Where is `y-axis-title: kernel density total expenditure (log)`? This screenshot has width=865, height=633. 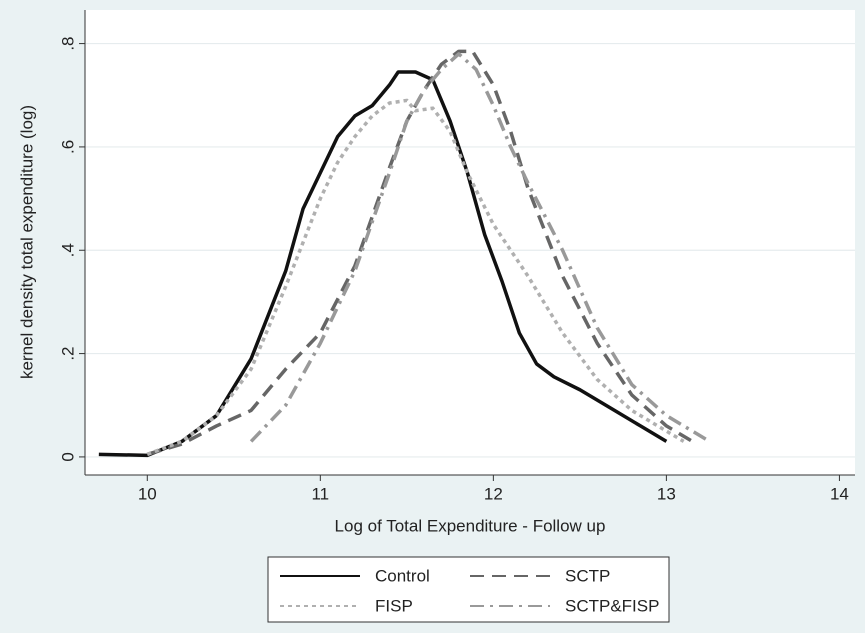 y-axis-title: kernel density total expenditure (log) is located at coordinates (26, 242).